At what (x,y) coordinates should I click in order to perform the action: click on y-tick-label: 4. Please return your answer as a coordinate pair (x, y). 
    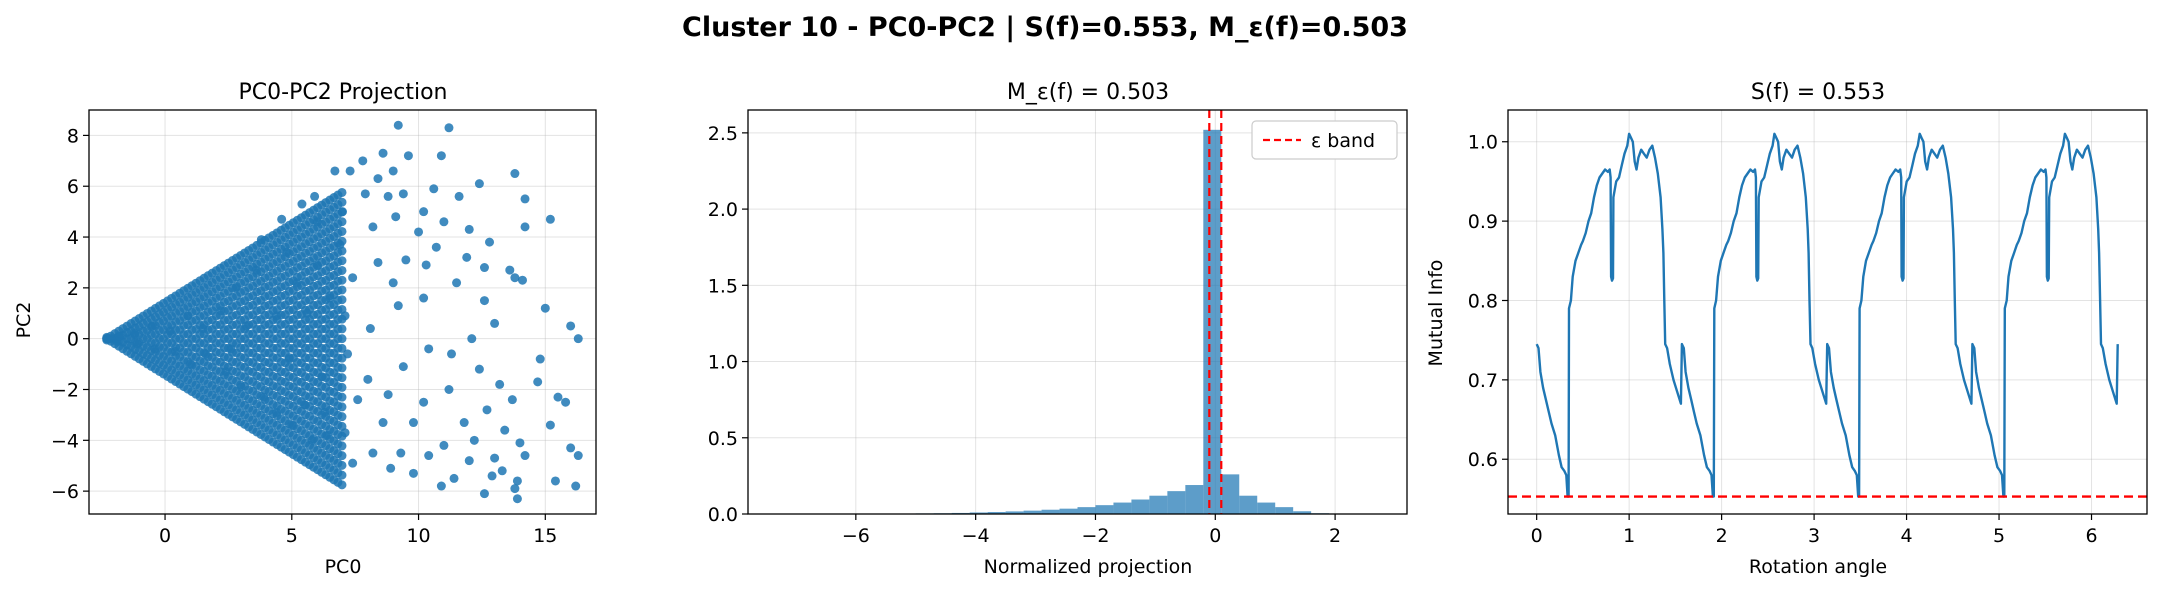
    Looking at the image, I should click on (73, 238).